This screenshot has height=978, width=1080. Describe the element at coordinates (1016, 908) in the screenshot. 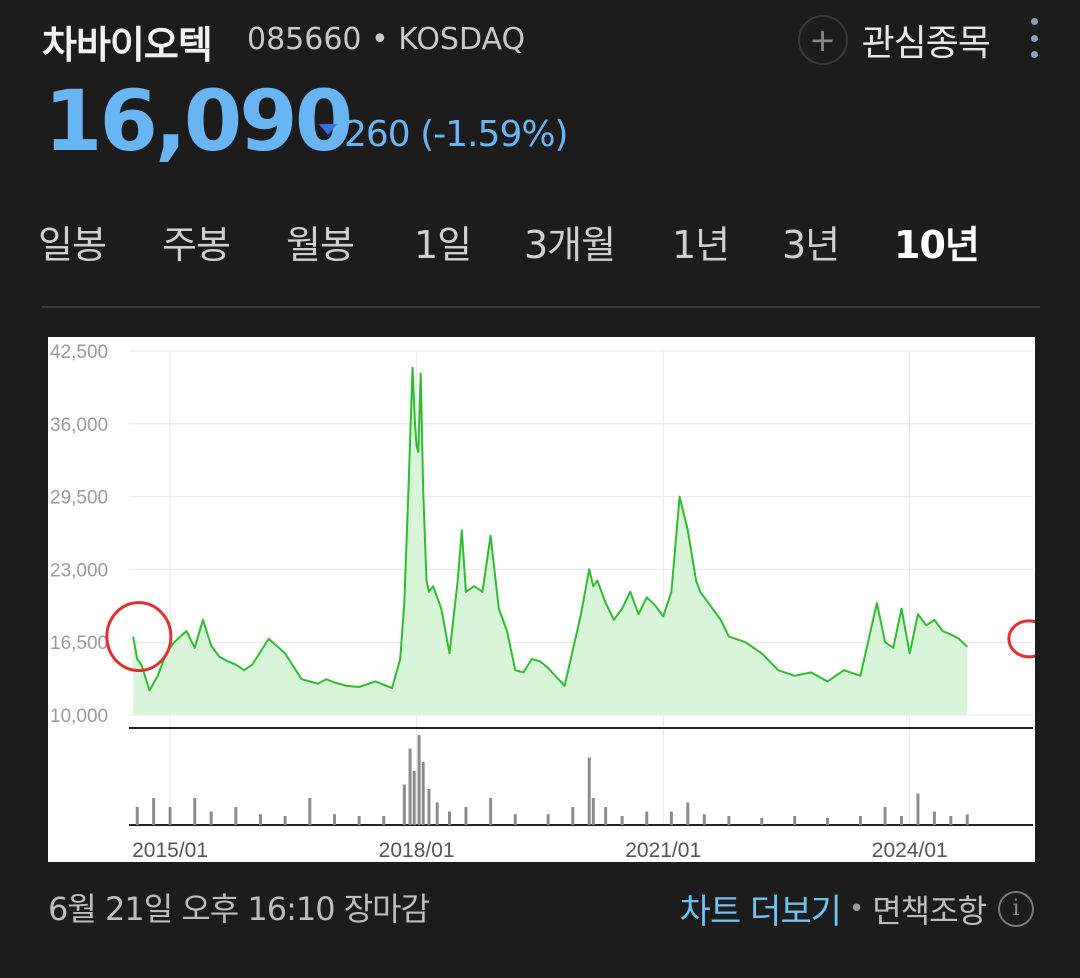

I see `info-icon: i` at that location.